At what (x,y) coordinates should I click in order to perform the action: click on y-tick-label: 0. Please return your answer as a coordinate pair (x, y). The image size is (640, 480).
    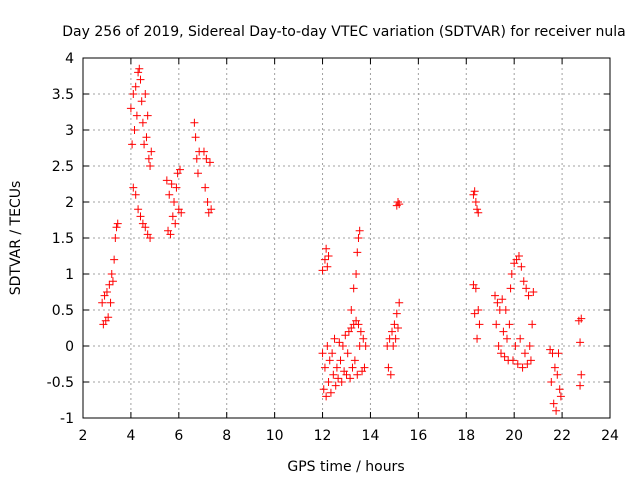
    Looking at the image, I should click on (69, 347).